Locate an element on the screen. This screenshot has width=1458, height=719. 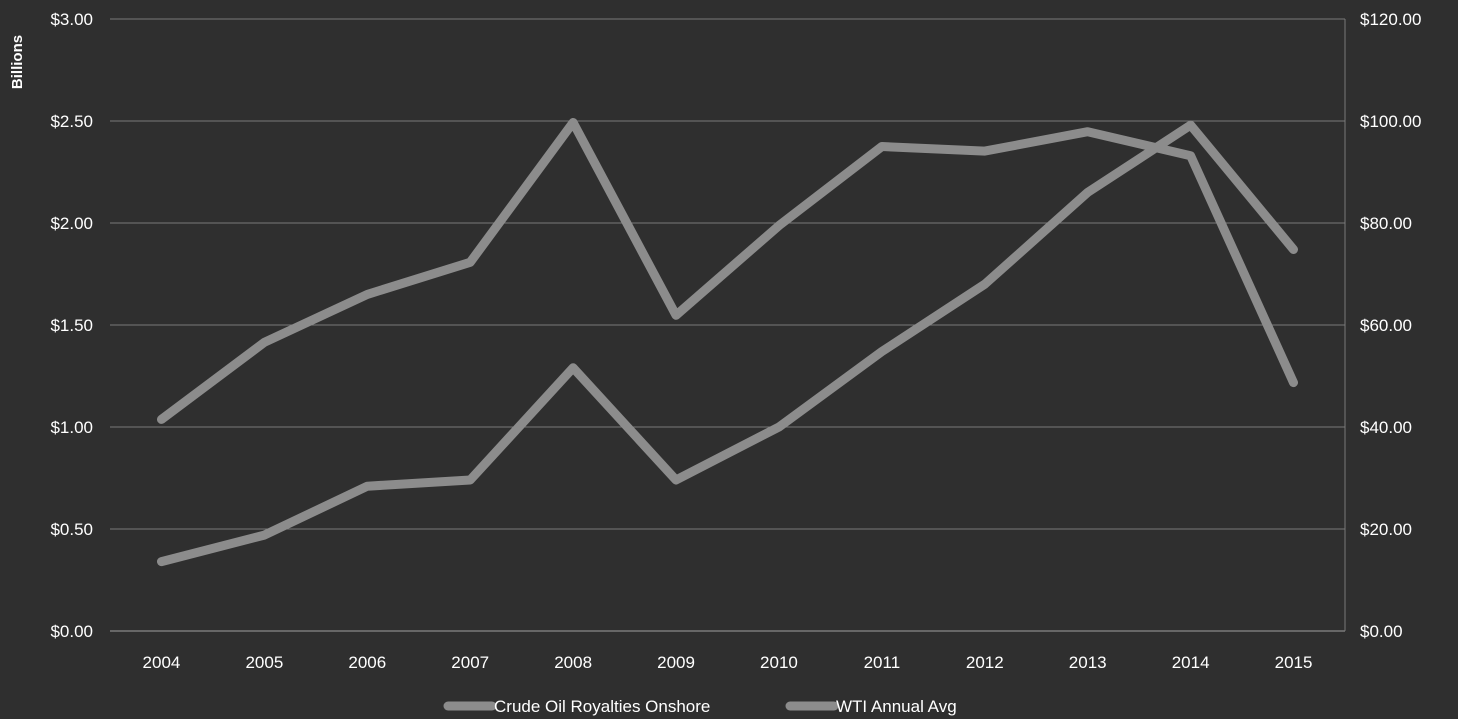
x-tick-label: 2009 is located at coordinates (676, 662).